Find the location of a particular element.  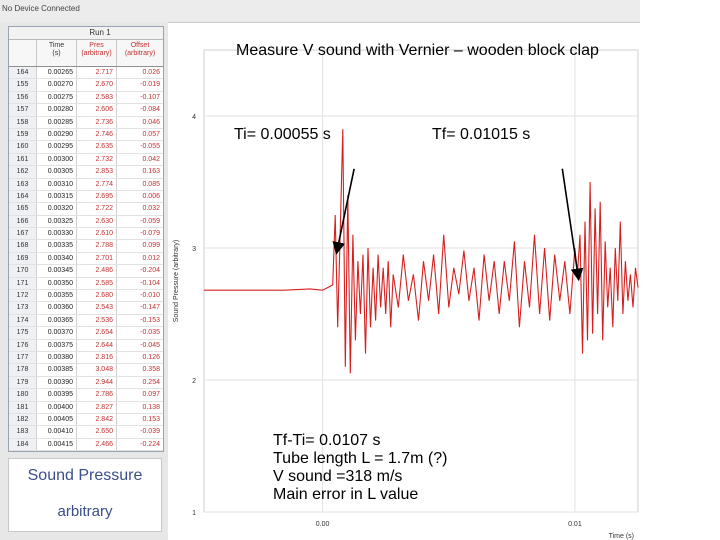

table-row: 179 0.00390 2.944 0.254 is located at coordinates (86, 383).